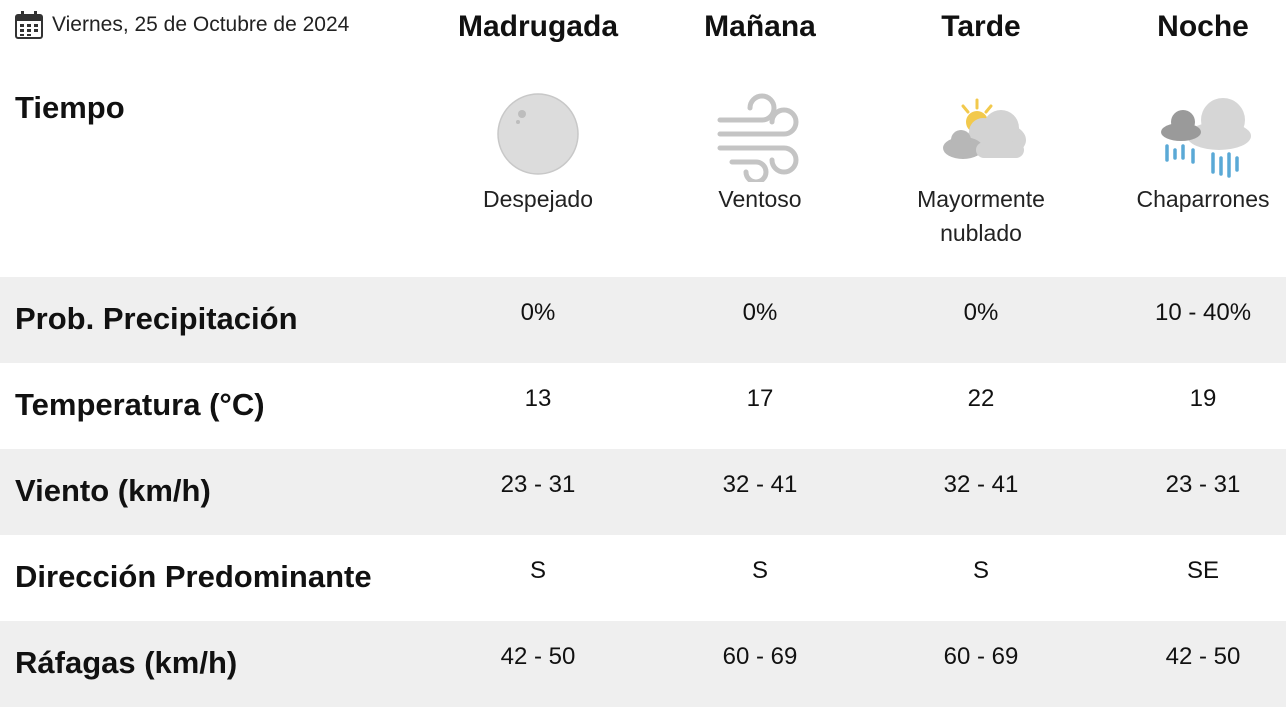  What do you see at coordinates (1206, 138) in the screenshot?
I see `rain-showers-icon` at bounding box center [1206, 138].